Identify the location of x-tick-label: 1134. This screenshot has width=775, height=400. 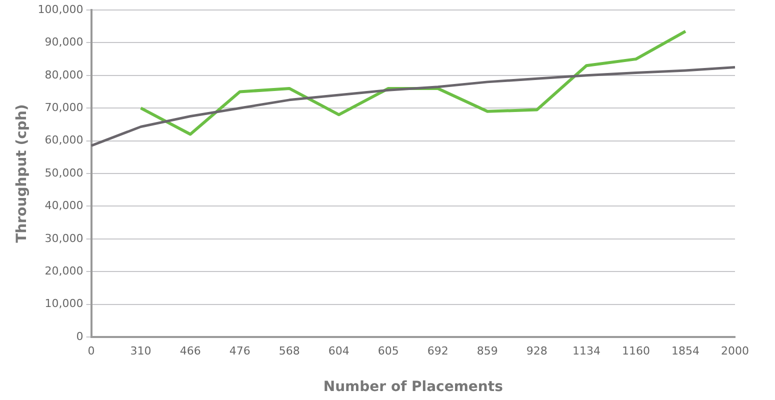
(586, 351).